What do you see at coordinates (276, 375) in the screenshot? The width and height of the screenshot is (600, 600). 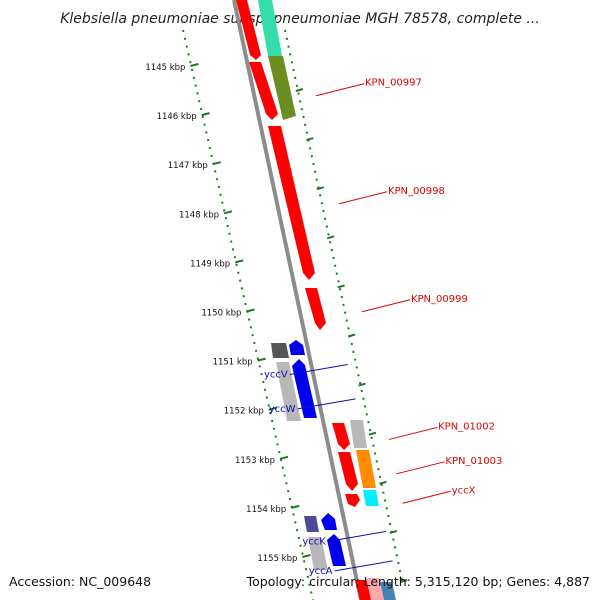 I see `gene-label-yccv: yccV` at bounding box center [276, 375].